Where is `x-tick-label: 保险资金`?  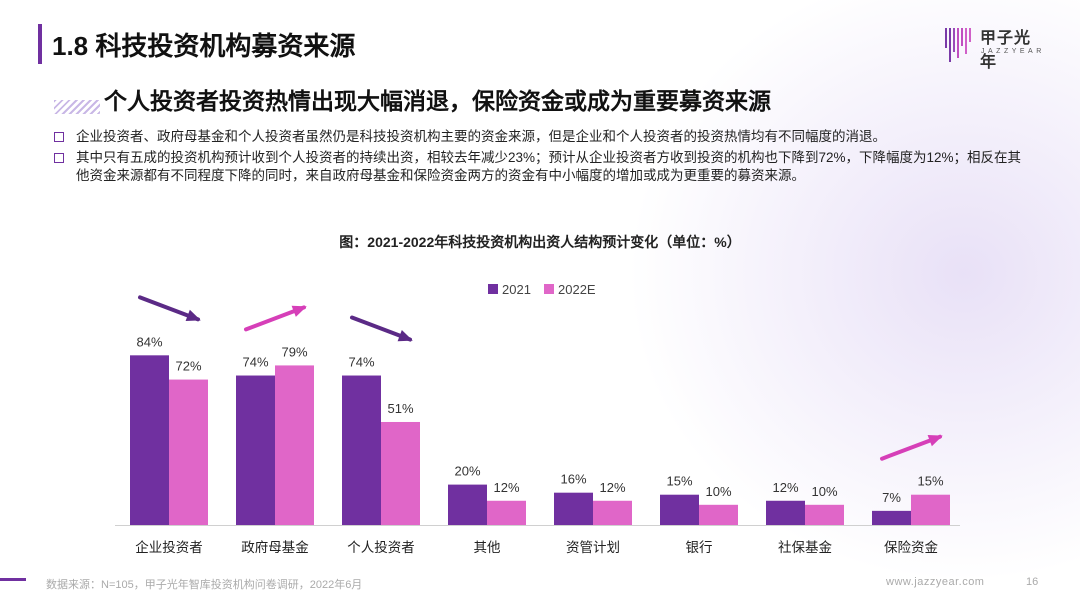 x-tick-label: 保险资金 is located at coordinates (911, 547).